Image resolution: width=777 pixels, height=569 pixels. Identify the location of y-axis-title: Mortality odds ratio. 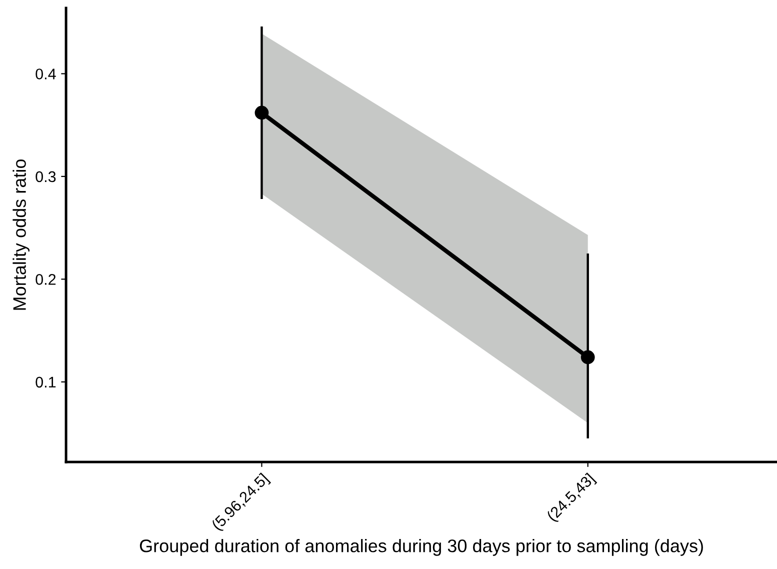
(21, 234).